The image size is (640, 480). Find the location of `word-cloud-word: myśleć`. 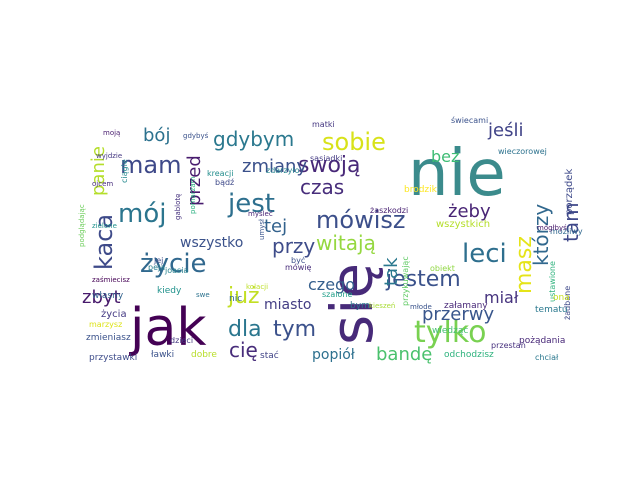

word-cloud-word: myśleć is located at coordinates (260, 214).